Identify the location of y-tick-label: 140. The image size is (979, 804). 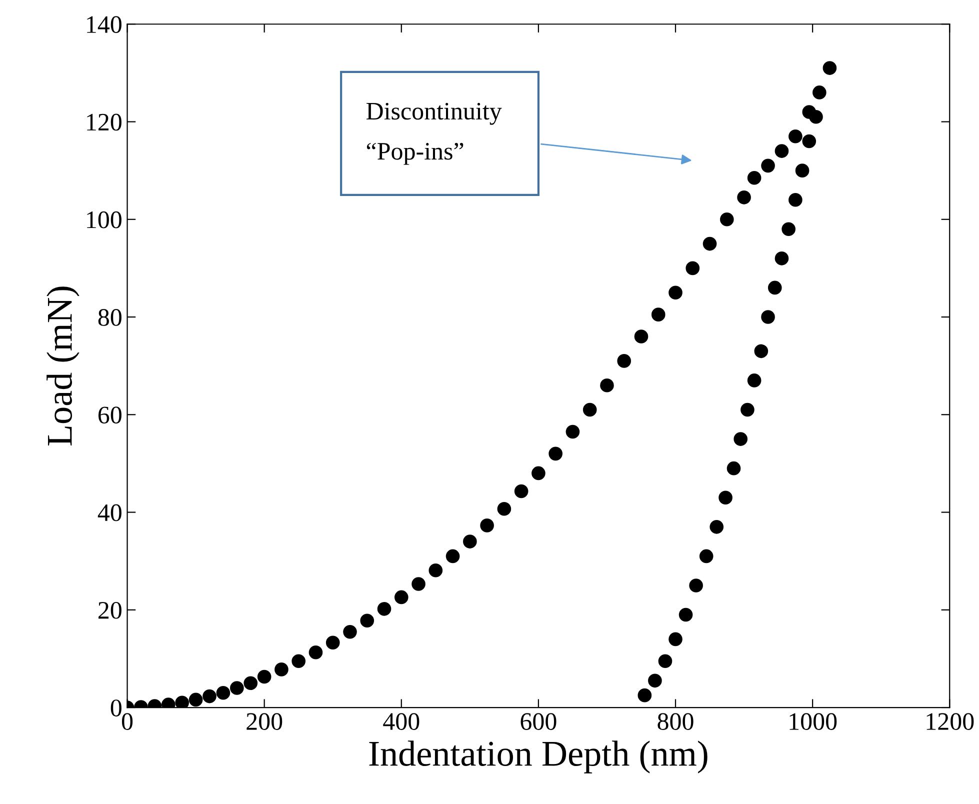
(104, 25).